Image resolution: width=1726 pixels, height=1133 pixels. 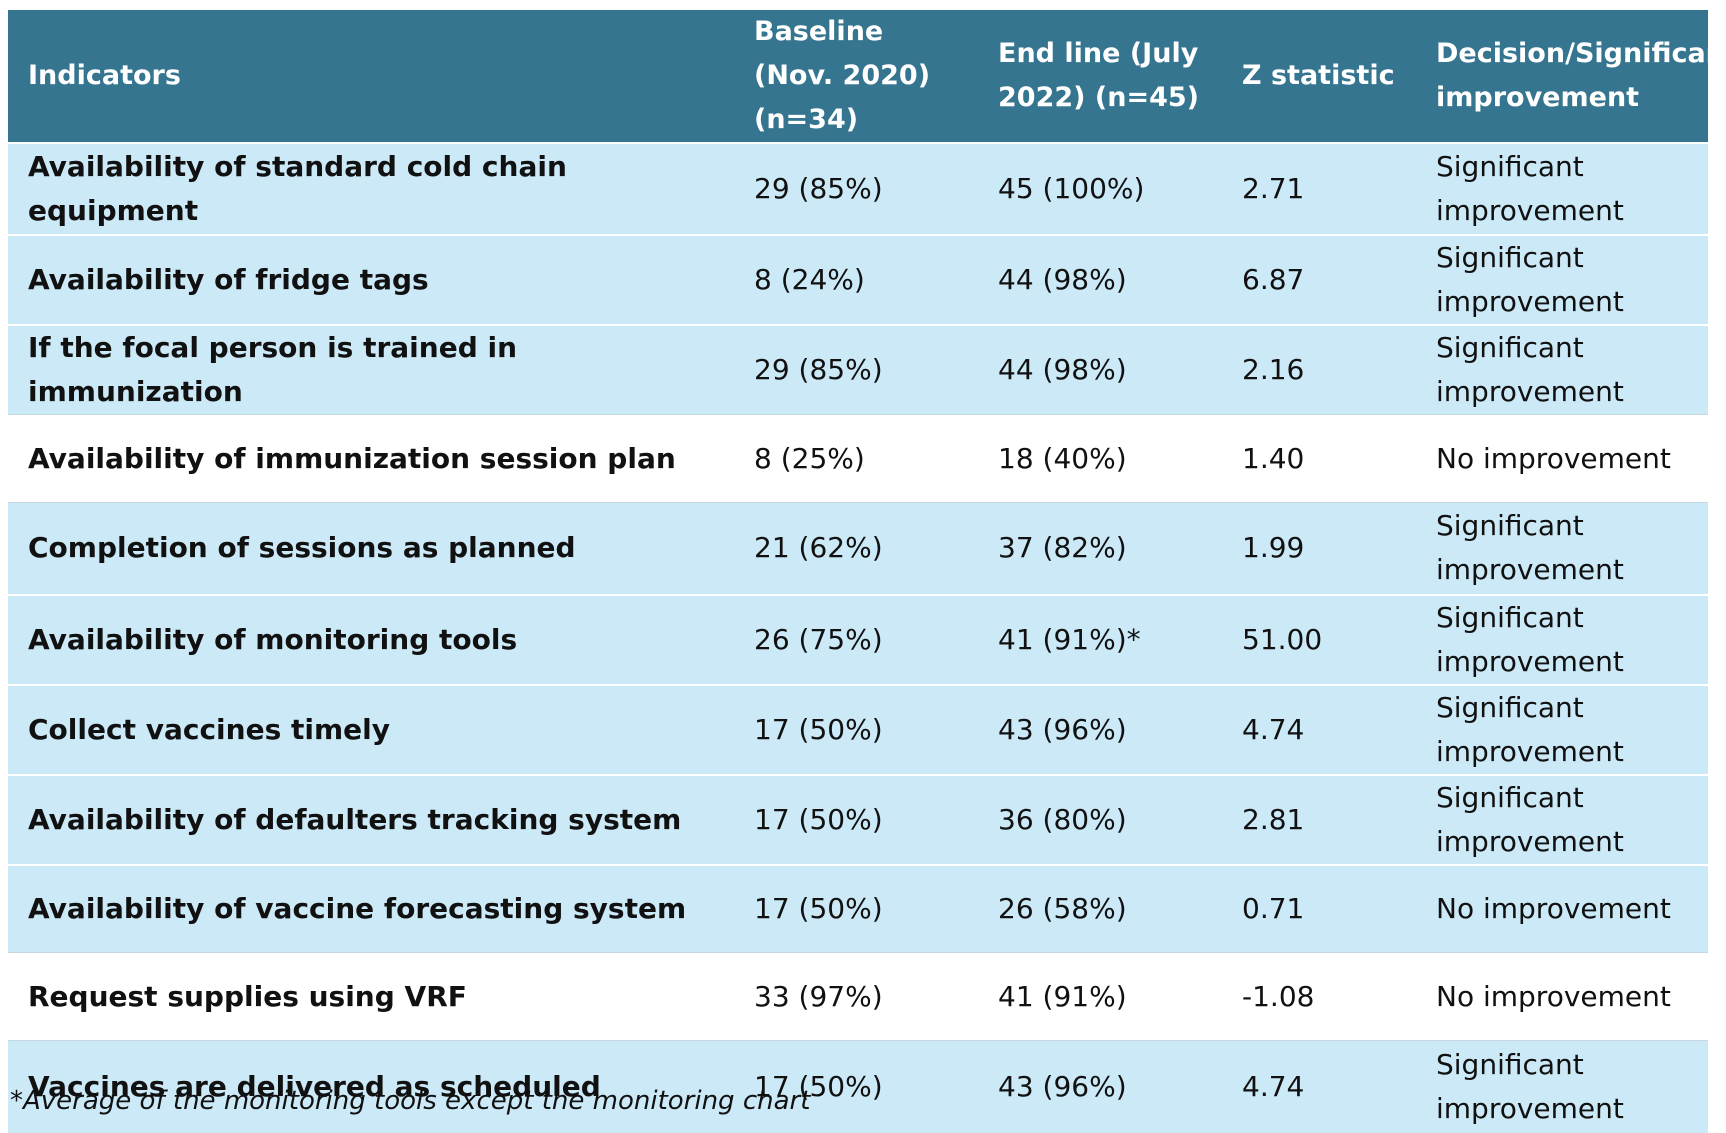 What do you see at coordinates (1100, 458) in the screenshot?
I see `endline-cell: 18 (40%)` at bounding box center [1100, 458].